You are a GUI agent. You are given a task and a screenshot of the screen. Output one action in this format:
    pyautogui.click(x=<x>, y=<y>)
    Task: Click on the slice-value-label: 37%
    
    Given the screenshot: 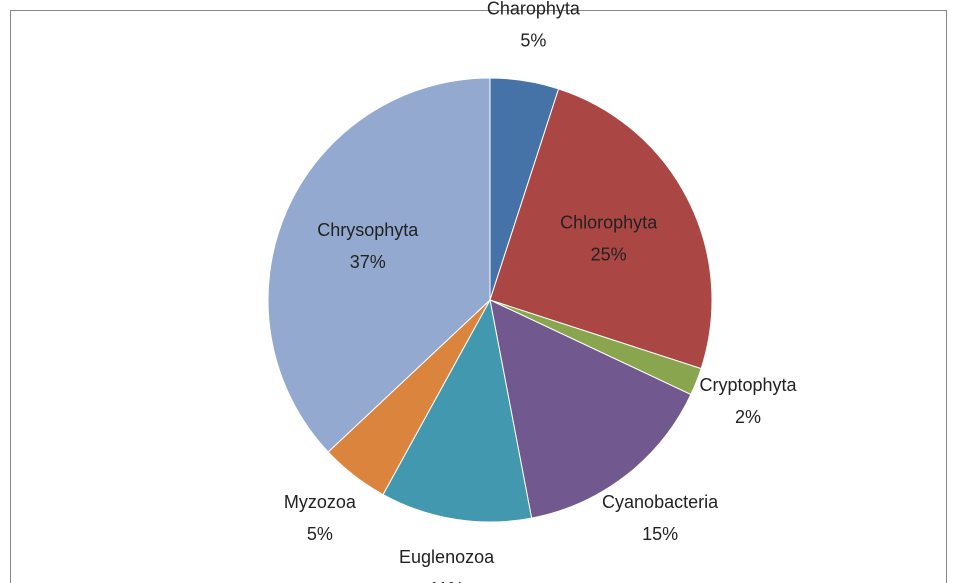 What is the action you would take?
    pyautogui.click(x=368, y=262)
    